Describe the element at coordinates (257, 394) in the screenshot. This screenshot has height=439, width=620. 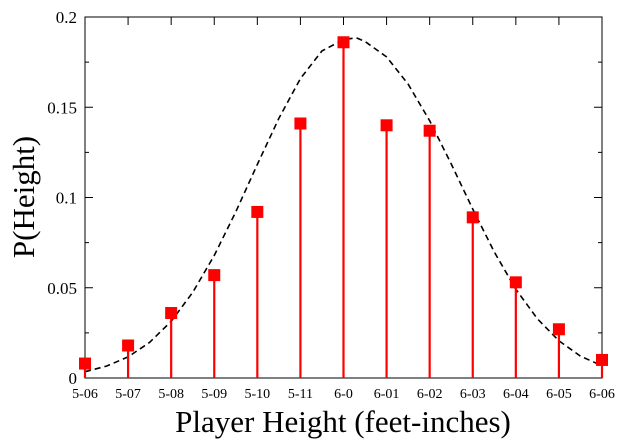
I see `x-tick-label: 5-10` at that location.